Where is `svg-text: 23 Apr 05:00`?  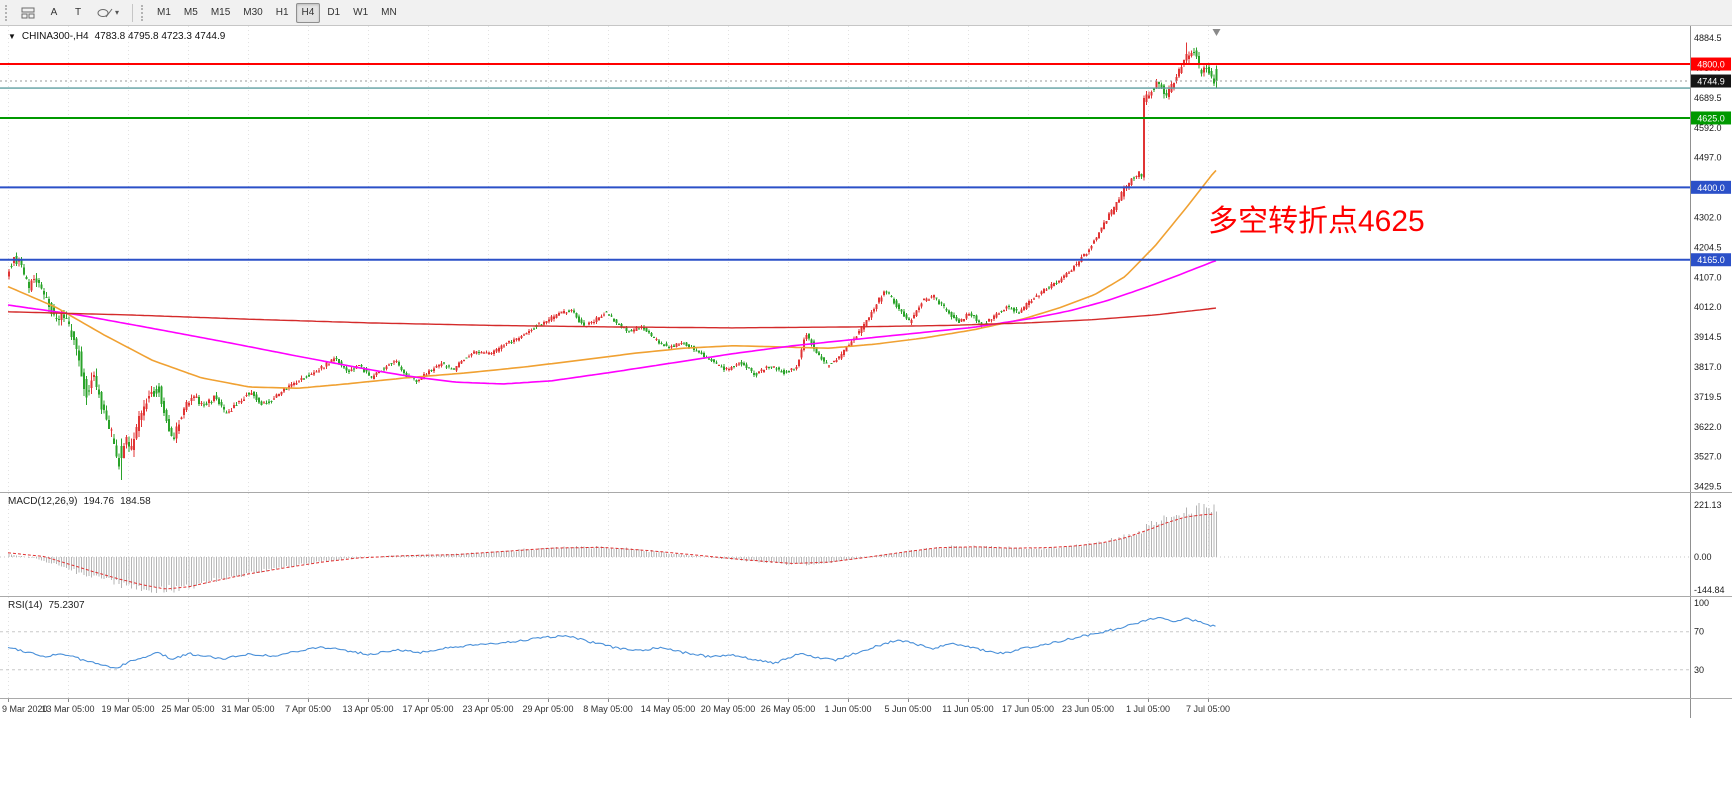
svg-text: 23 Apr 05:00 is located at coordinates (487, 709).